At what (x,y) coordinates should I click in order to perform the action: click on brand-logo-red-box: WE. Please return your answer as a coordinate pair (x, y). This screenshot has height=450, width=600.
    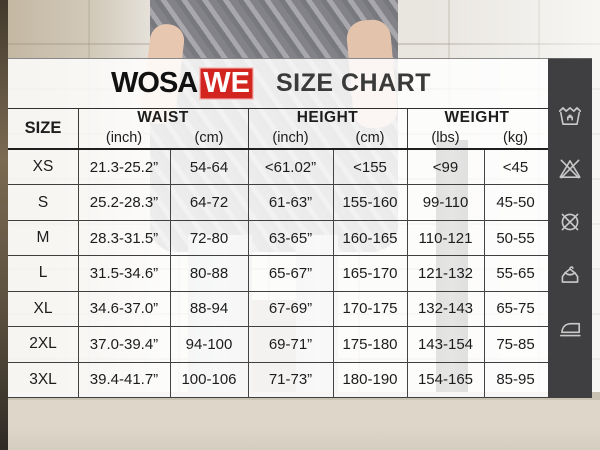
    Looking at the image, I should click on (226, 83).